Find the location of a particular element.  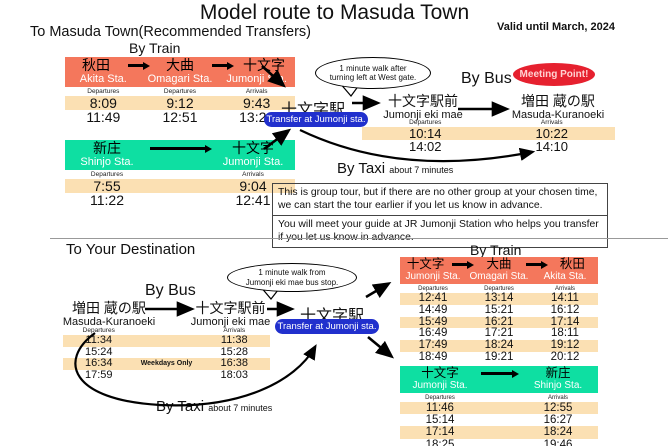

stop-name: Masuda-Kuranoeki is located at coordinates (558, 115).